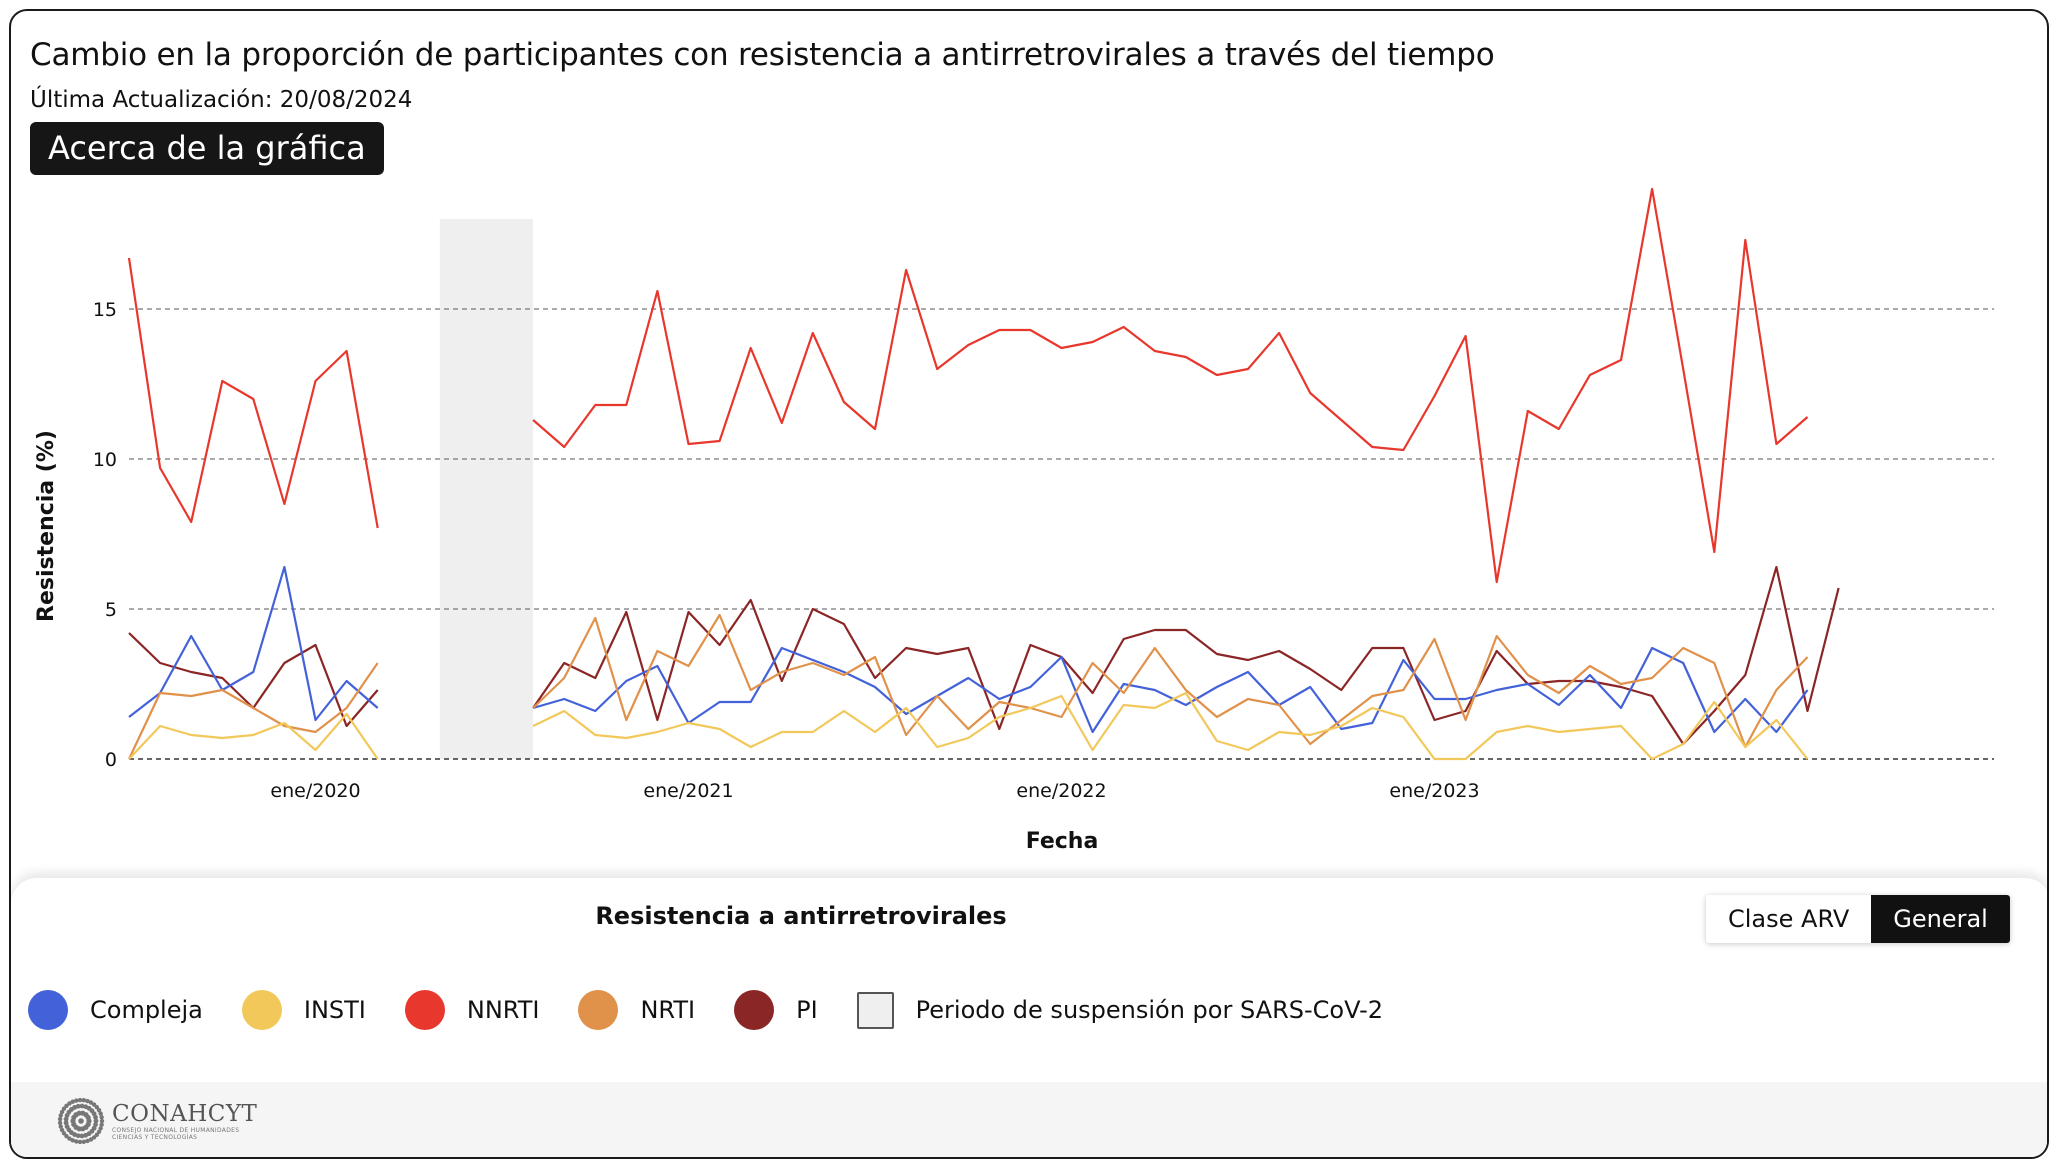 This screenshot has width=2060, height=1170. I want to click on logo-subtitle-2: CIENCIAS Y TECNOLOGÍAS, so click(155, 1137).